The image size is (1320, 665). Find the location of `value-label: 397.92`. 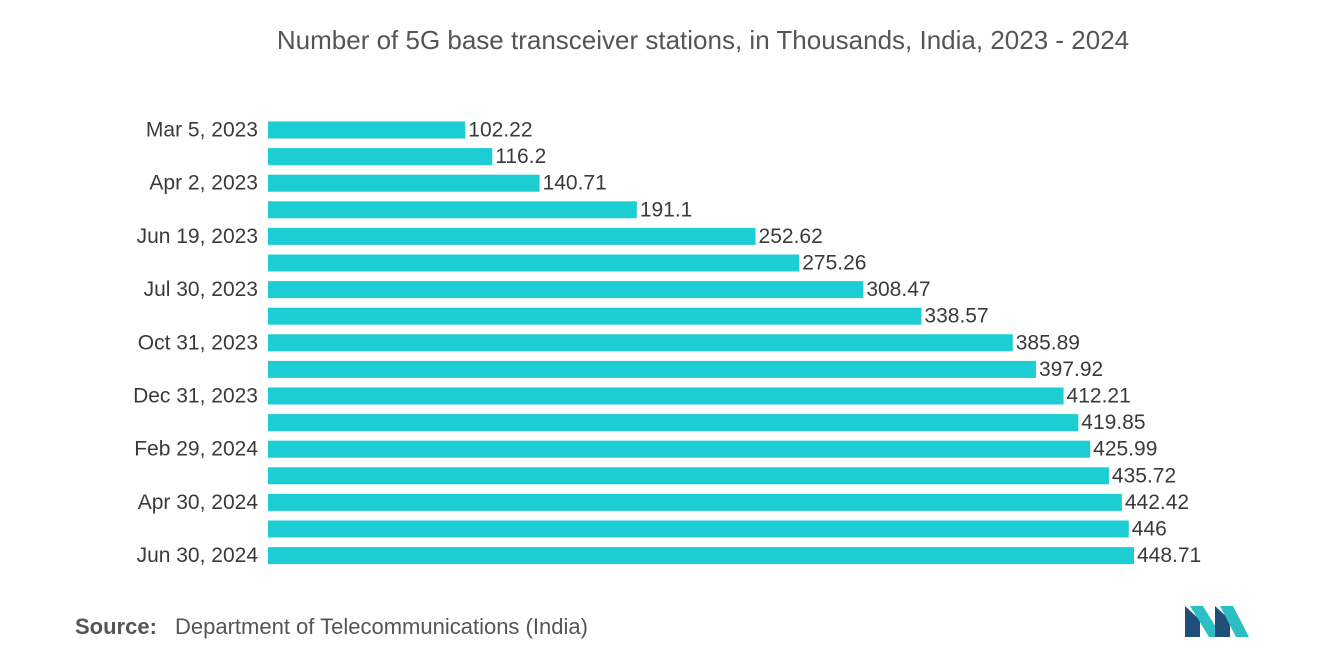

value-label: 397.92 is located at coordinates (1071, 369).